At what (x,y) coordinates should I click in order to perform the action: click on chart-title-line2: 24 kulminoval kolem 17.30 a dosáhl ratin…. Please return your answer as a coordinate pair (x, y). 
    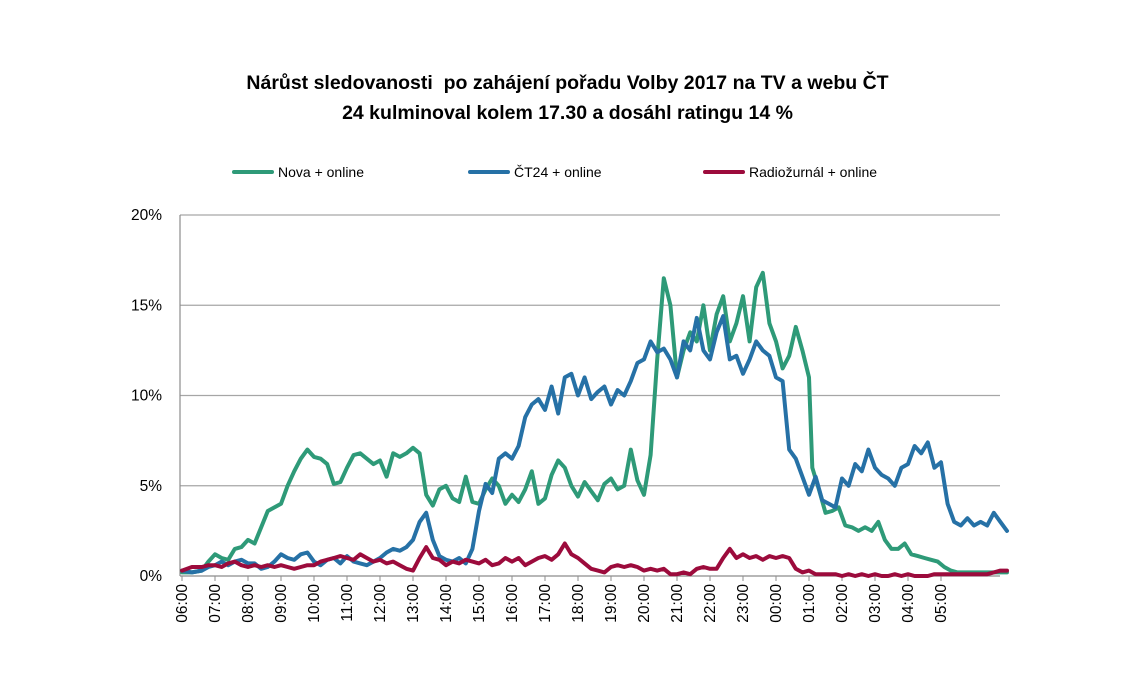
    Looking at the image, I should click on (567, 113).